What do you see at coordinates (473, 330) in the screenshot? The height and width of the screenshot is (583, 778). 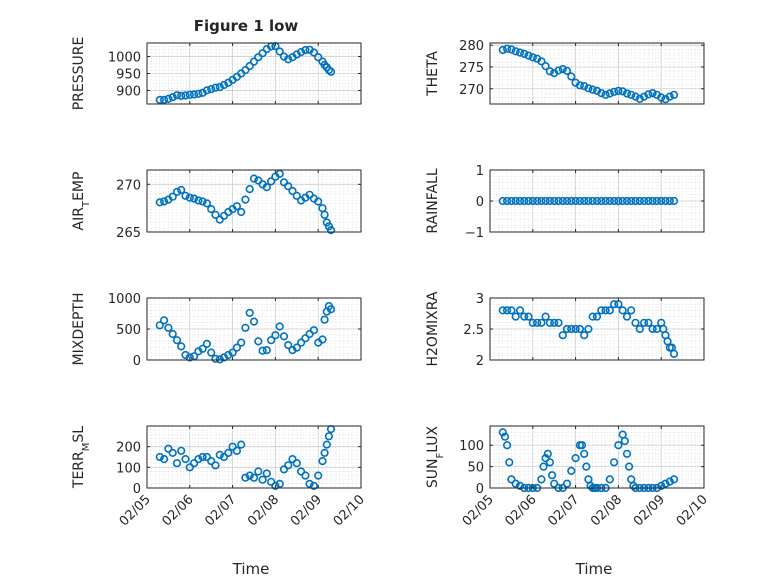 I see `y-tick-label: 2.5` at bounding box center [473, 330].